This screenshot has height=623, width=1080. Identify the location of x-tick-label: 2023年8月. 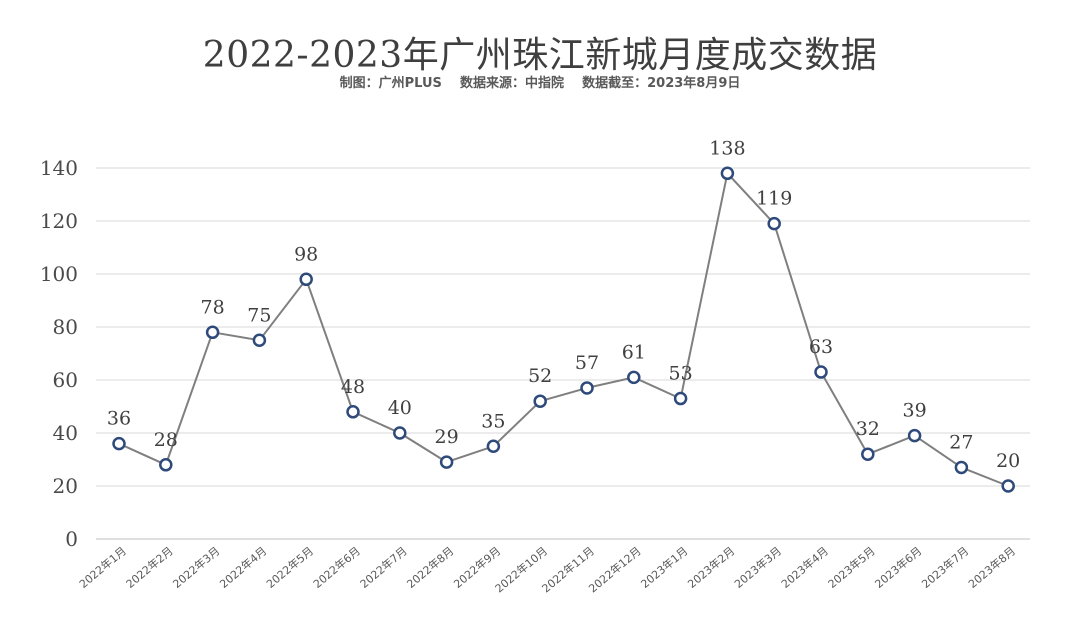
(991, 567).